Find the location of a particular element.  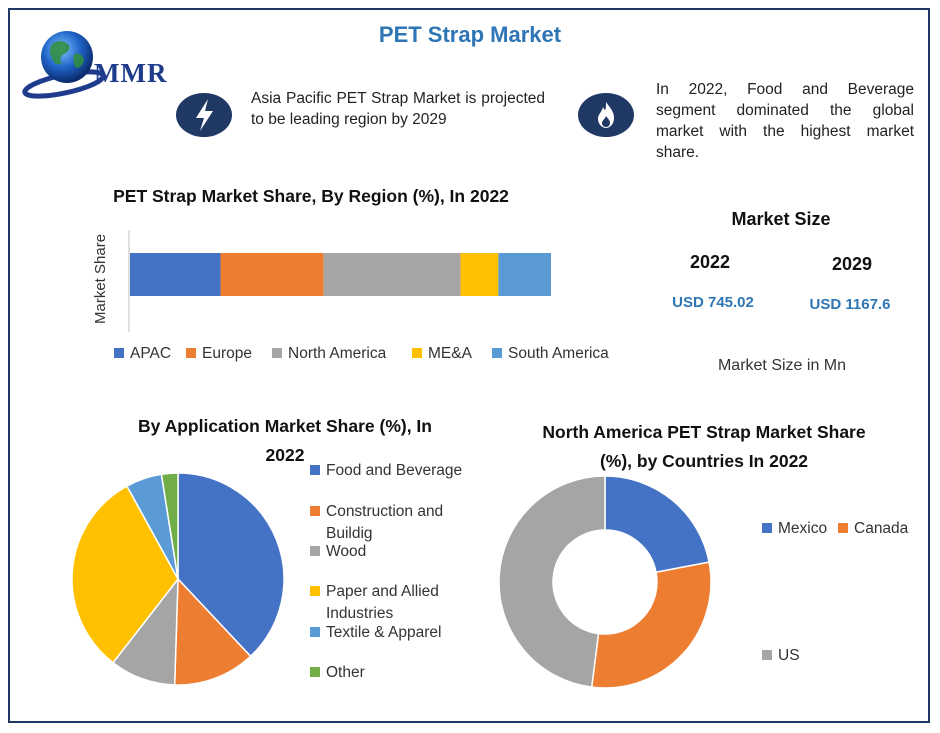

application-slice-construction-and-buildig is located at coordinates (212, 631).